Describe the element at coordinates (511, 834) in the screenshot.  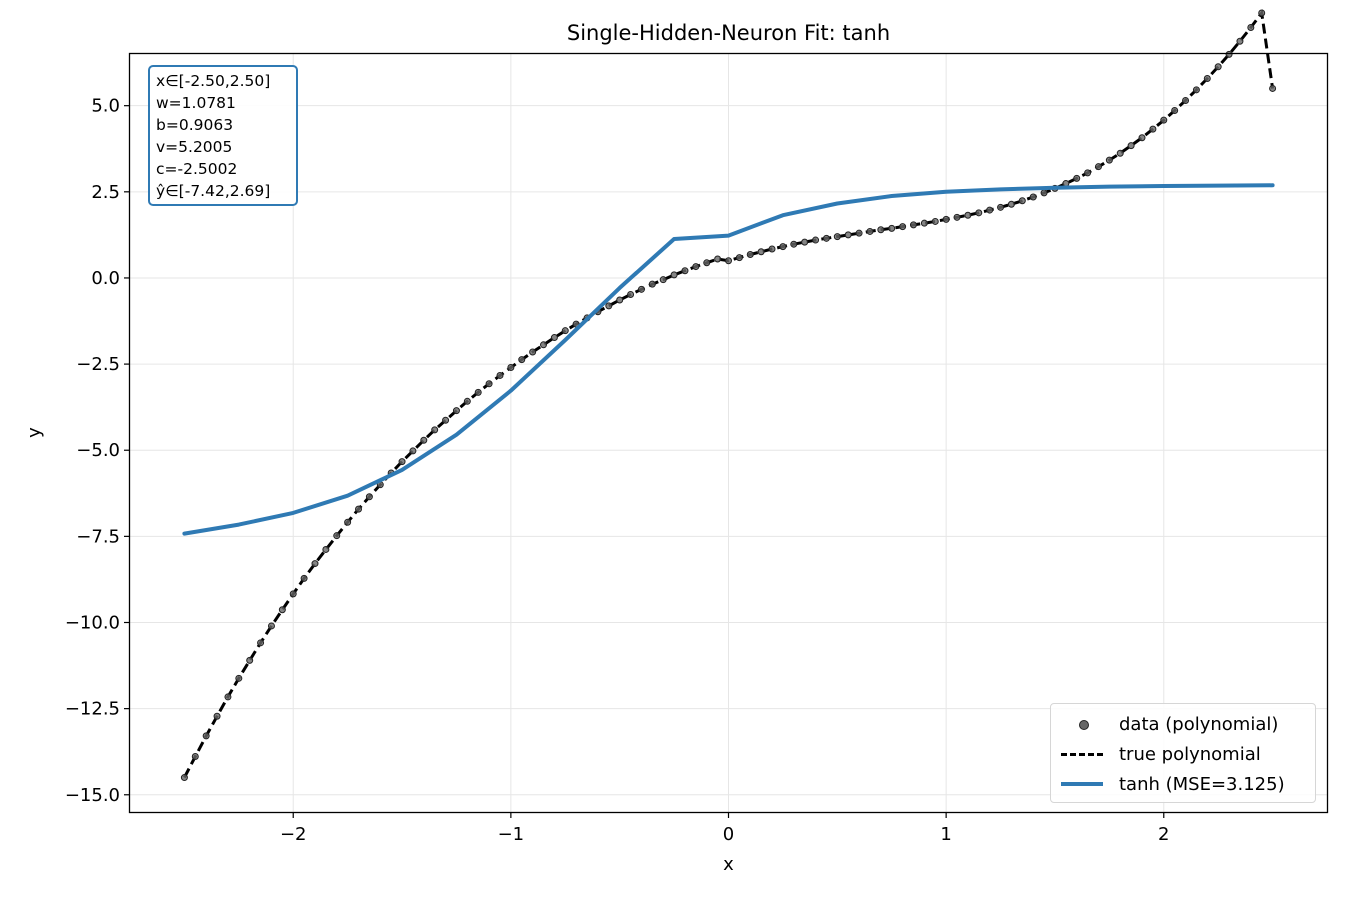
I see `x-tick-label: −1` at that location.